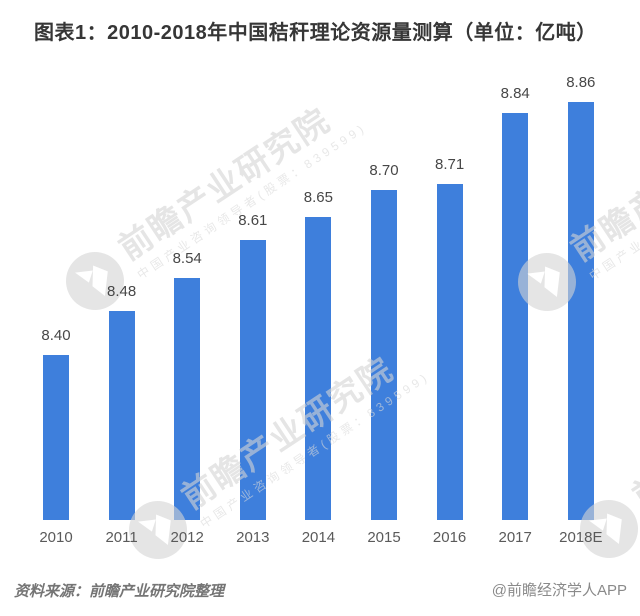 The image size is (640, 616). What do you see at coordinates (253, 220) in the screenshot?
I see `bar-value-label: 8.61` at bounding box center [253, 220].